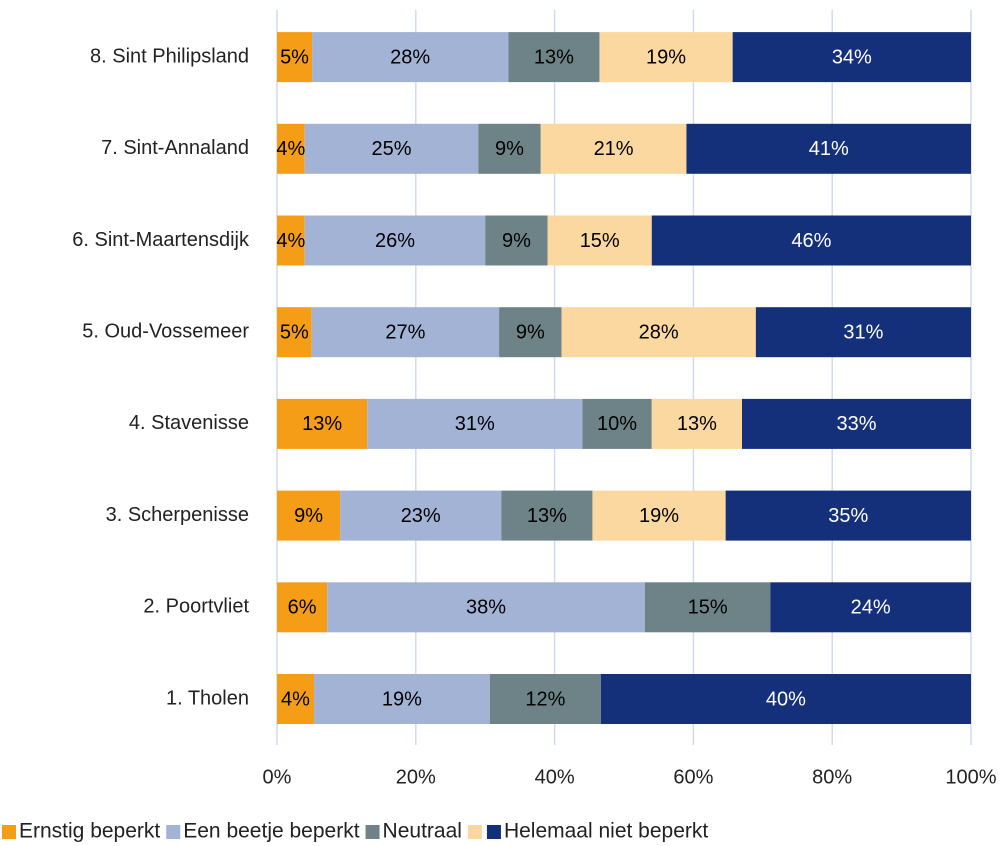 This screenshot has width=1008, height=846. I want to click on data-label: 24%, so click(871, 608).